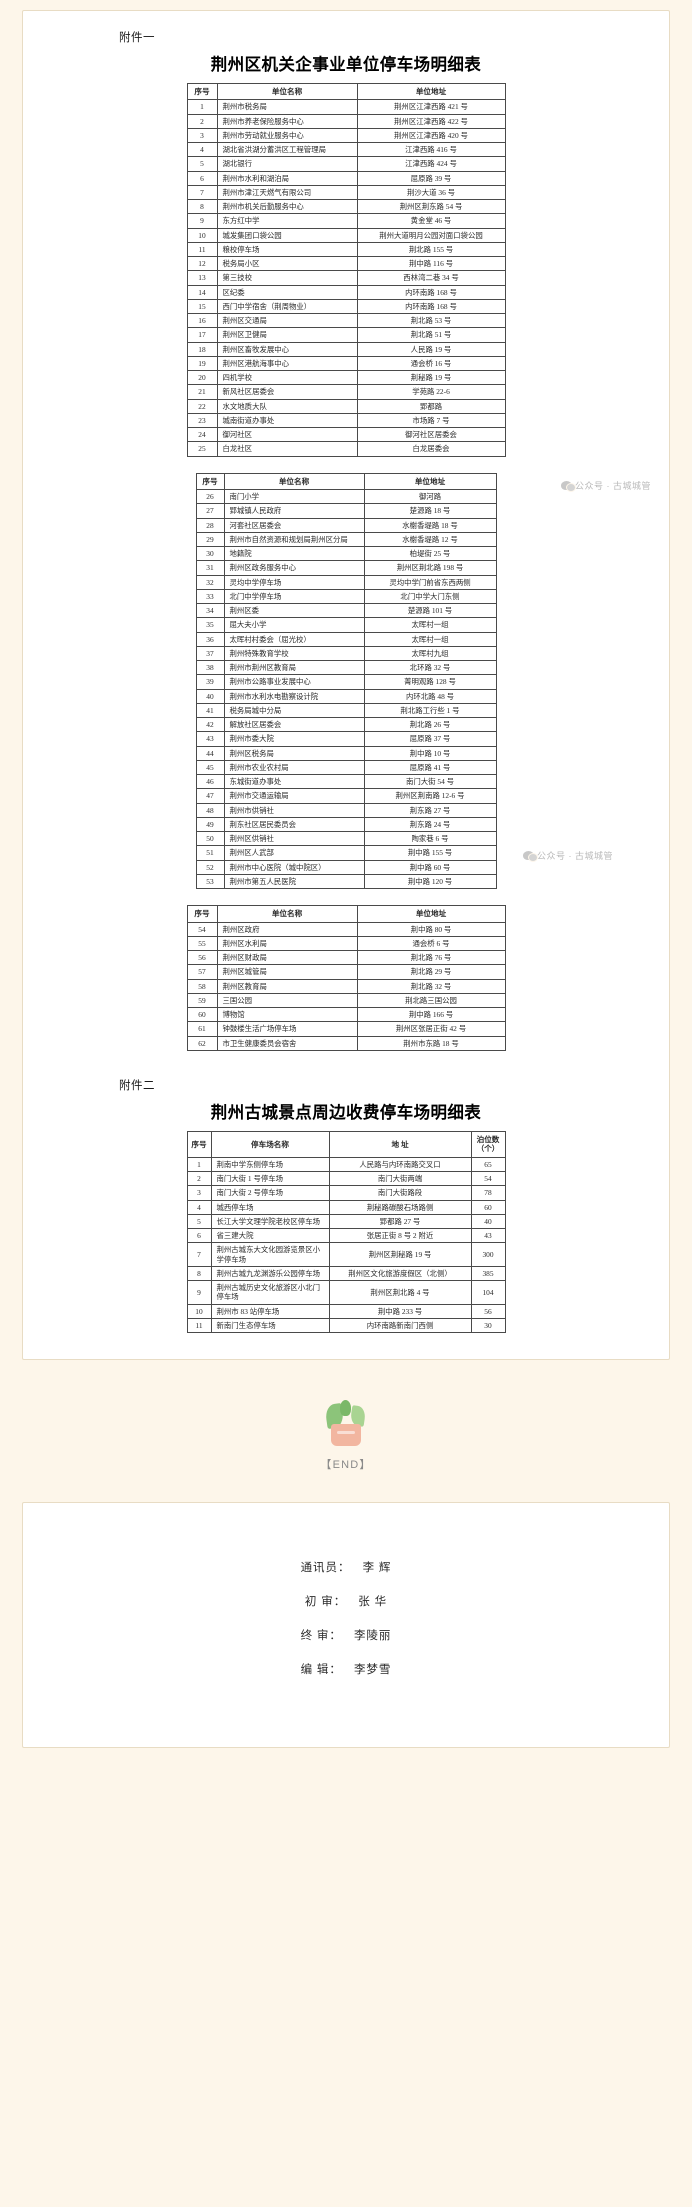 The image size is (692, 2207). I want to click on table-row: 61 钟鼓楼生活广场停车场 荆州区张居正街 42 号, so click(346, 1029).